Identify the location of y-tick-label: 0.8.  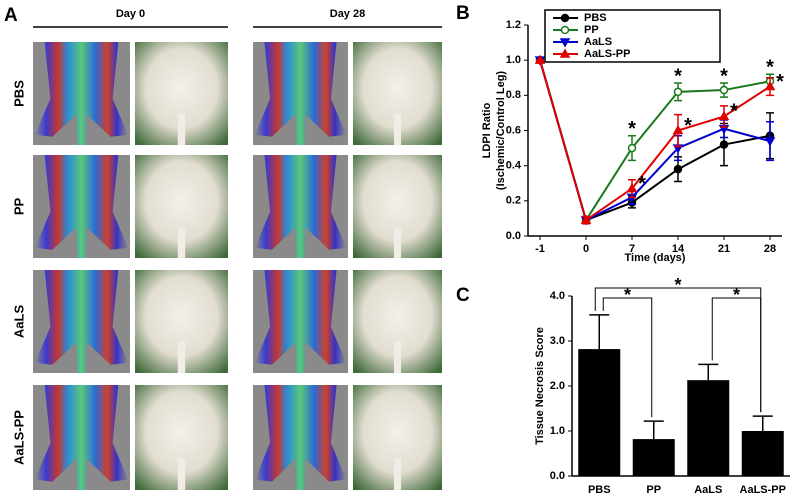
(513, 95).